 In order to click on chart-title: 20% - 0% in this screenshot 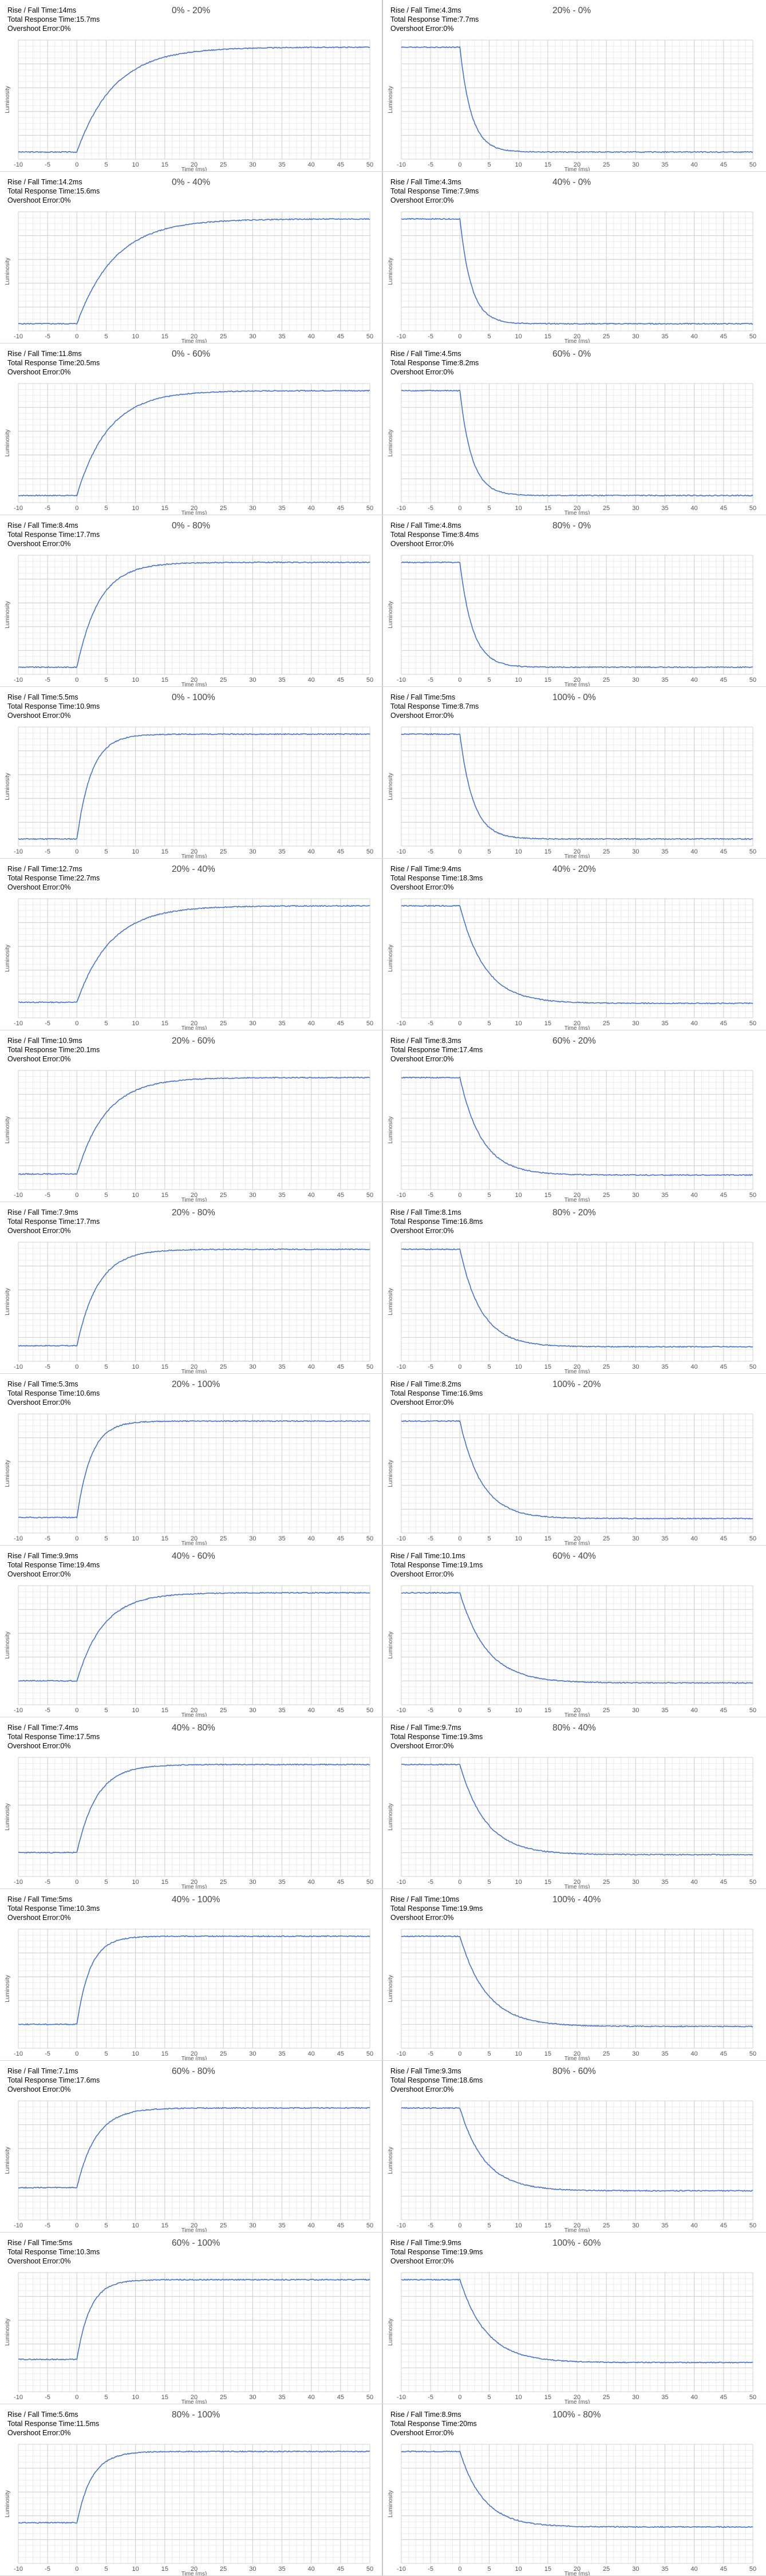, I will do `click(571, 10)`.